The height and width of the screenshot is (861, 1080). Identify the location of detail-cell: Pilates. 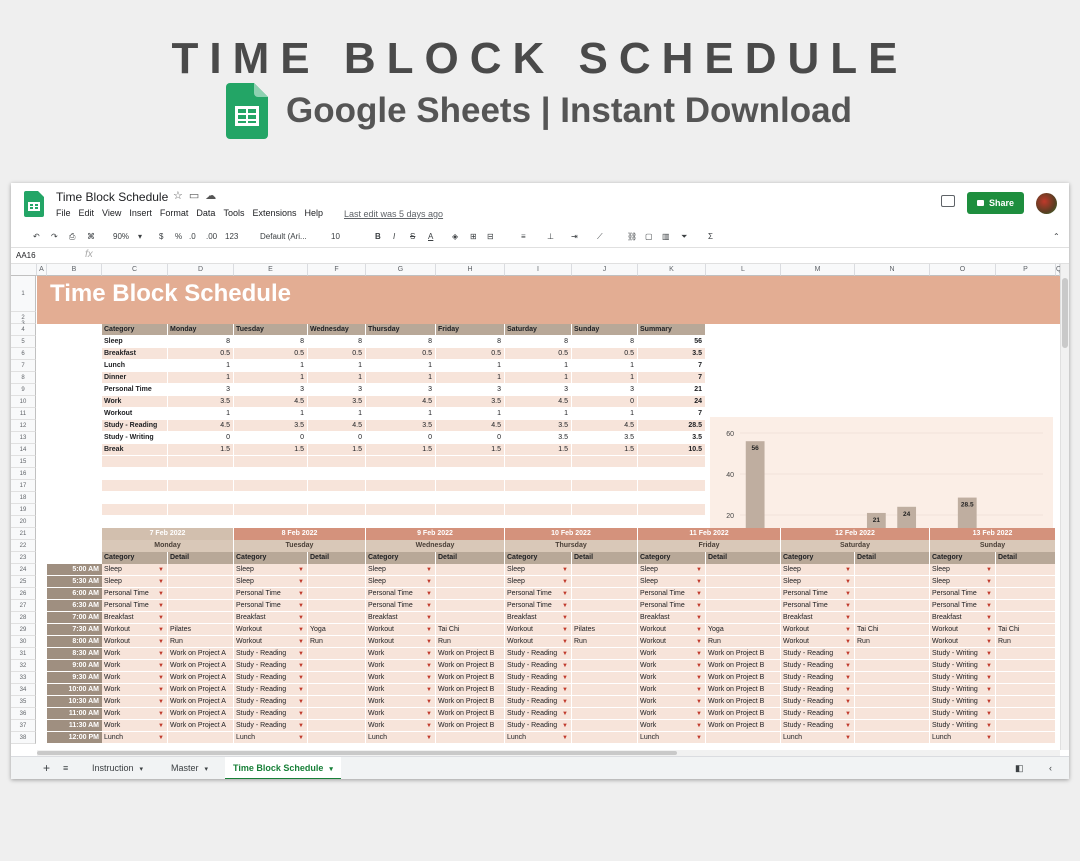
(605, 630).